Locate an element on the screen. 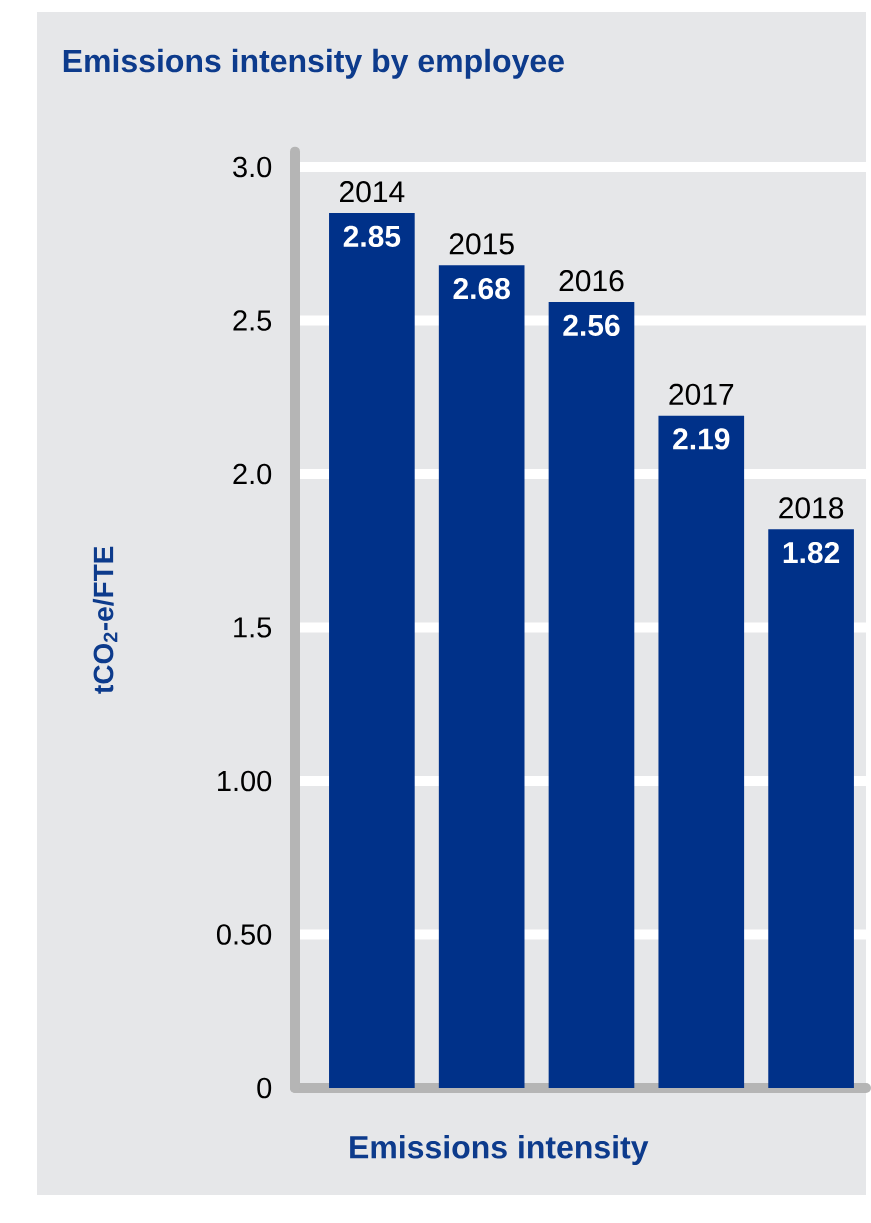 The height and width of the screenshot is (1223, 871). data-label: 2.19 is located at coordinates (701, 439).